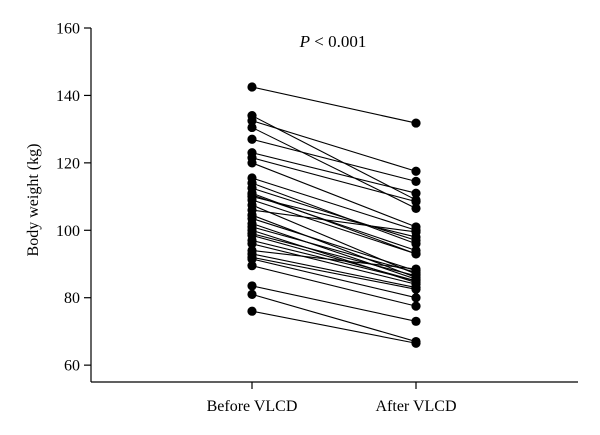  I want to click on y-axis-title: Body weight (kg), so click(33, 200).